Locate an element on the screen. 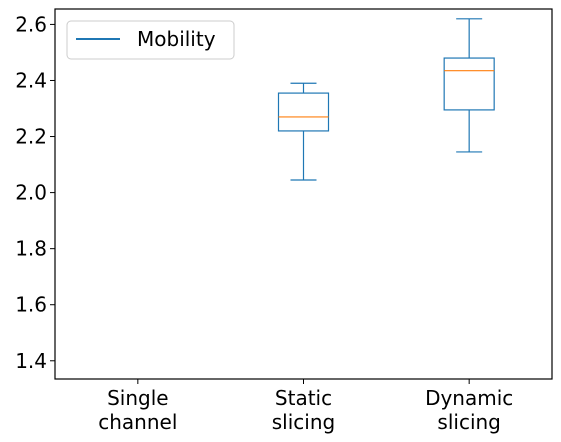  legend-box is located at coordinates (150, 40).